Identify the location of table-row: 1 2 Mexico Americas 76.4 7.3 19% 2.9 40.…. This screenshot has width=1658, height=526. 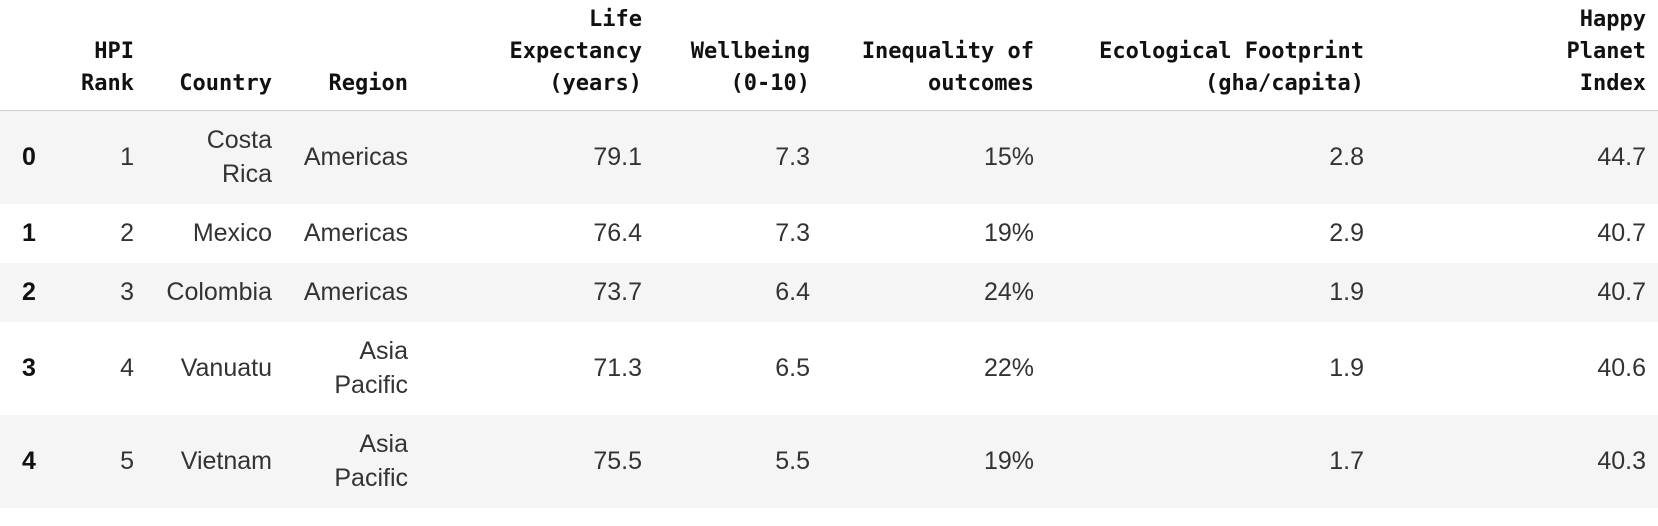
(829, 233).